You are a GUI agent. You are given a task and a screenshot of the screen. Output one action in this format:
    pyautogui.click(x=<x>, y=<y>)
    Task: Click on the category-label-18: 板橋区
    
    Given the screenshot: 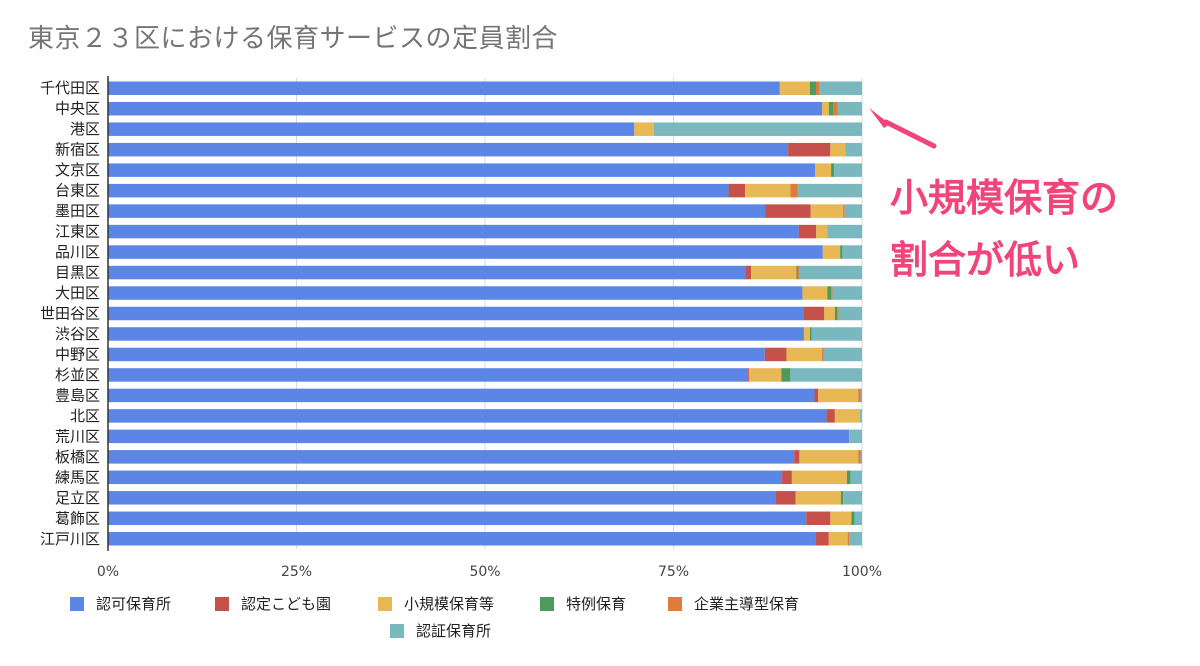 What is the action you would take?
    pyautogui.click(x=77, y=457)
    